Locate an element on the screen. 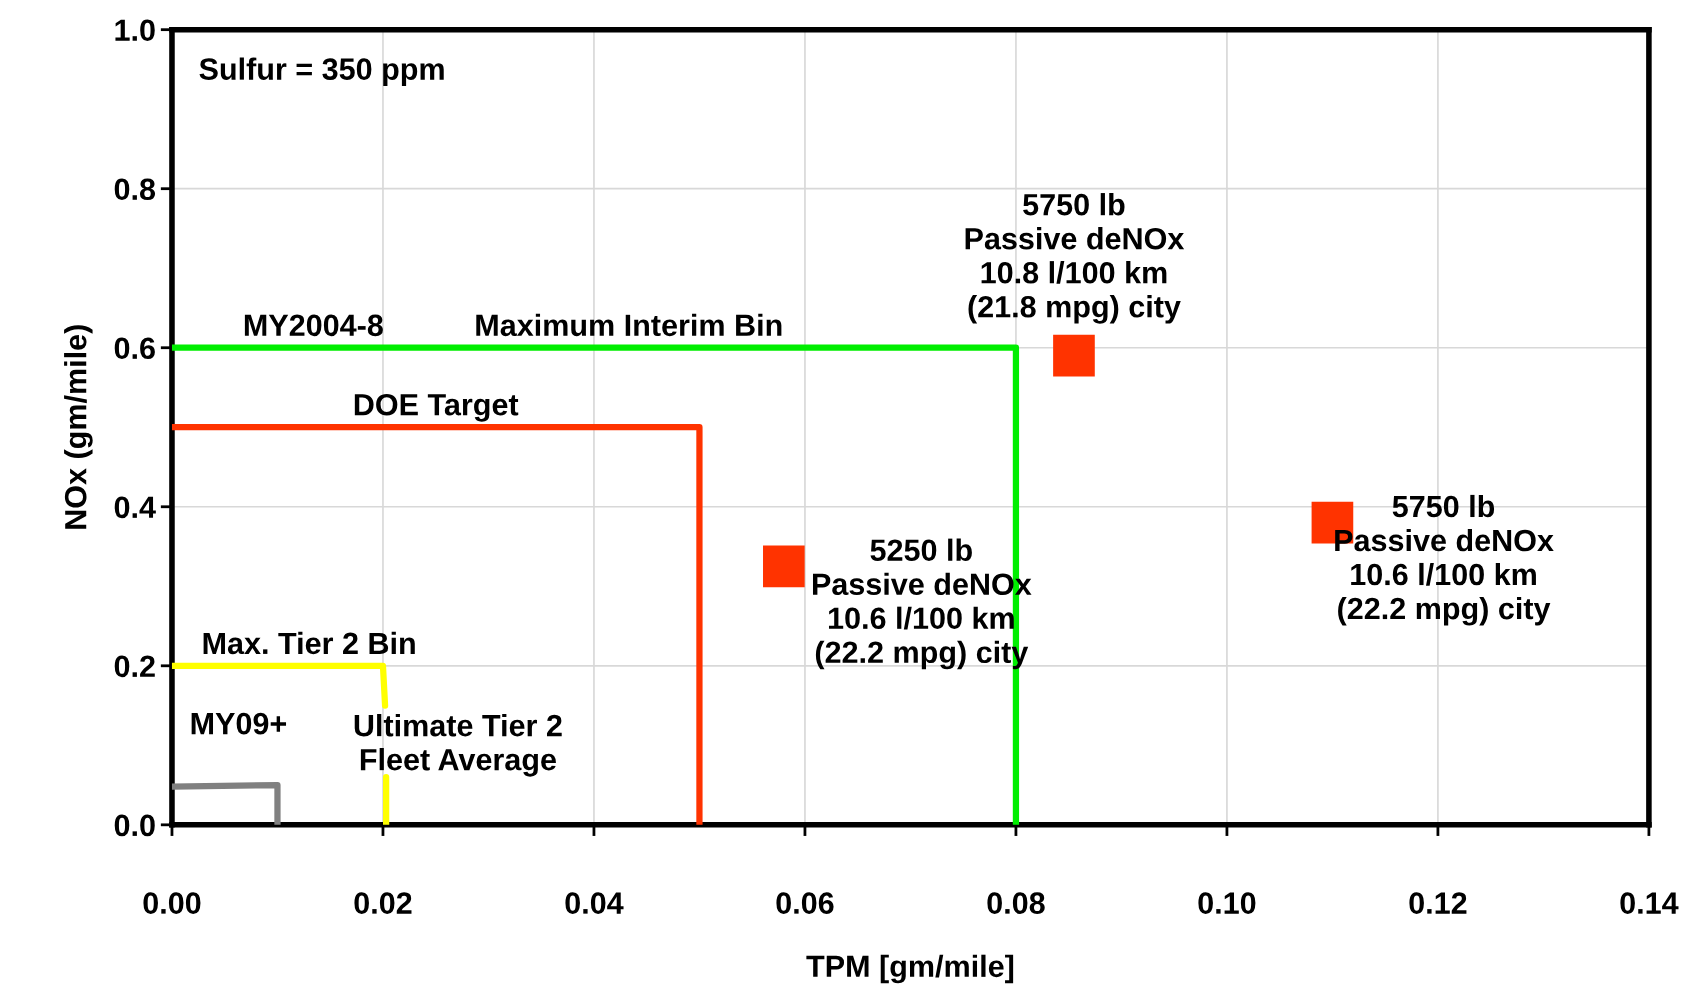 Image resolution: width=1686 pixels, height=989 pixels. x-tick-label: 0.08 is located at coordinates (1016, 903).